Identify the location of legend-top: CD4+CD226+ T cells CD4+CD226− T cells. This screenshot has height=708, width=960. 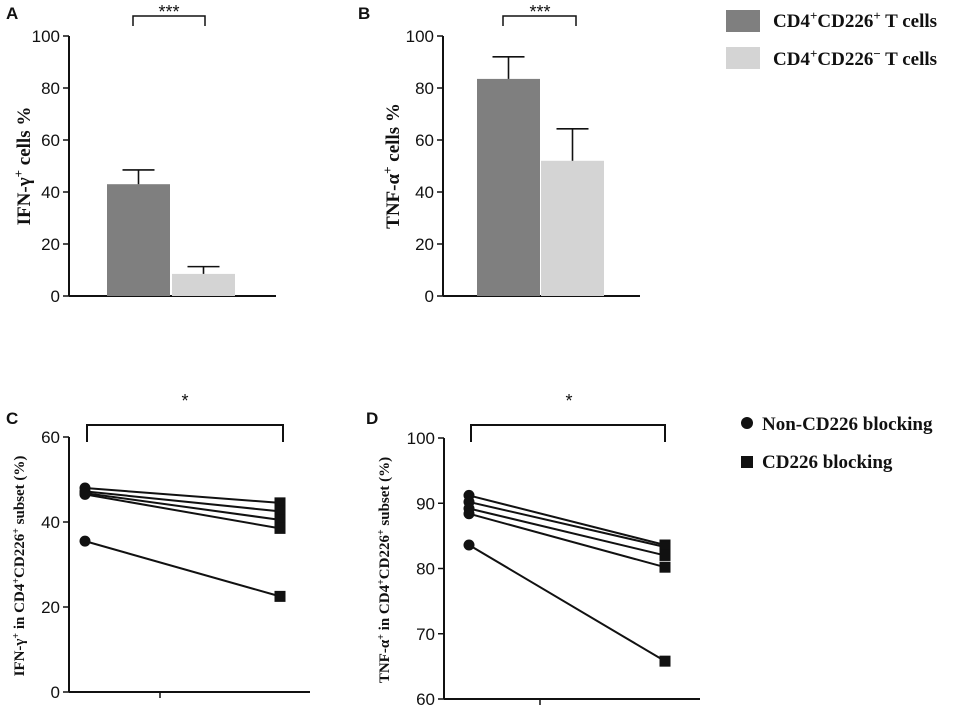
(831, 39).